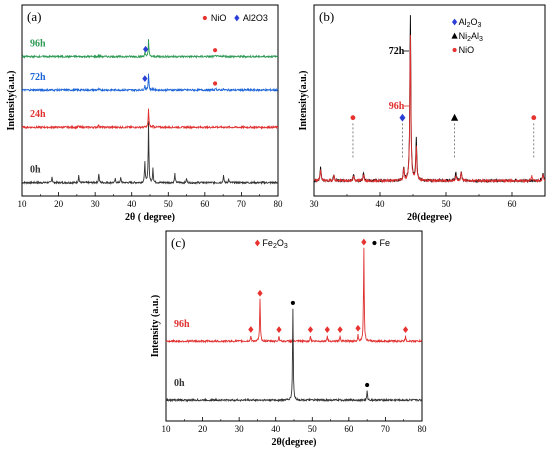 This screenshot has height=452, width=550. Describe the element at coordinates (150, 119) in the screenshot. I see `series-line-24h` at that location.